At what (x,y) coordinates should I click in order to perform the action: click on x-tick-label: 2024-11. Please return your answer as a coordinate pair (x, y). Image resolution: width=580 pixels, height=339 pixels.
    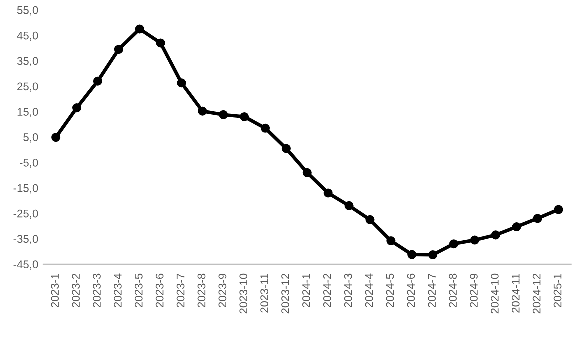
    Looking at the image, I should click on (516, 293).